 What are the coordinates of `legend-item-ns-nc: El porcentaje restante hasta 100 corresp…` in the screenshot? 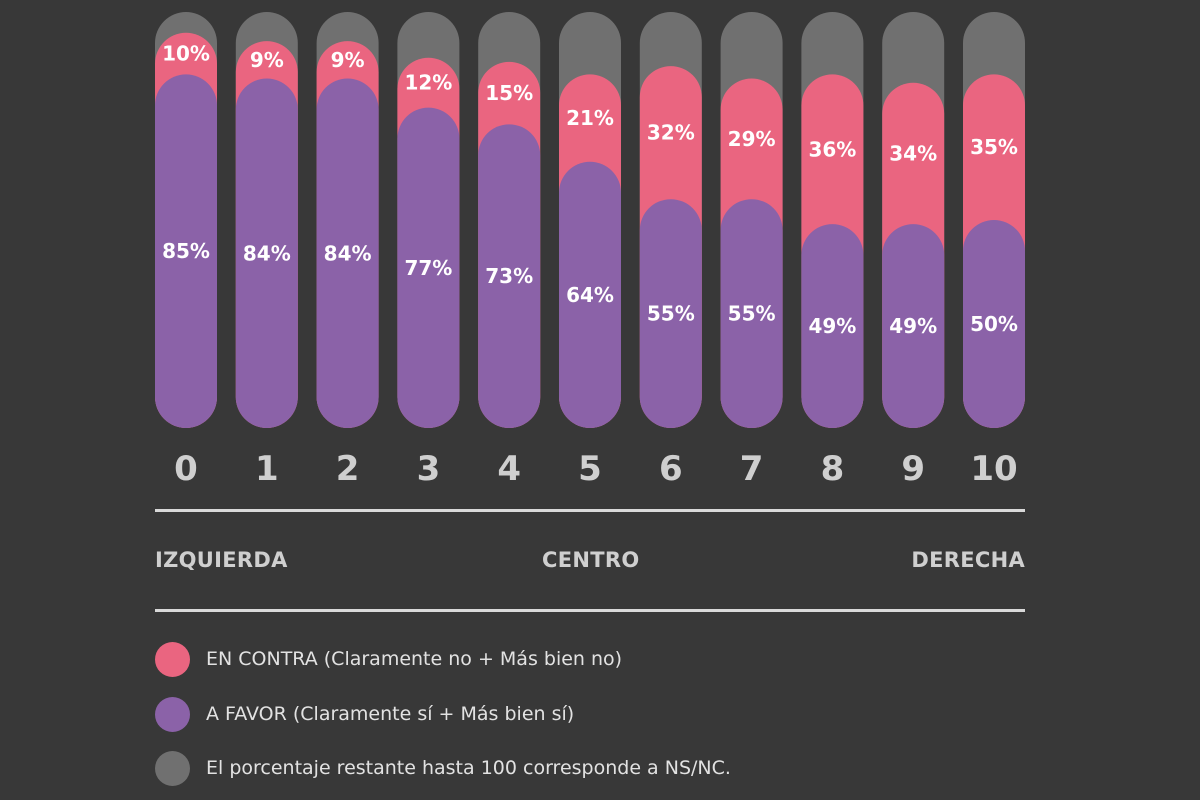 It's located at (443, 768).